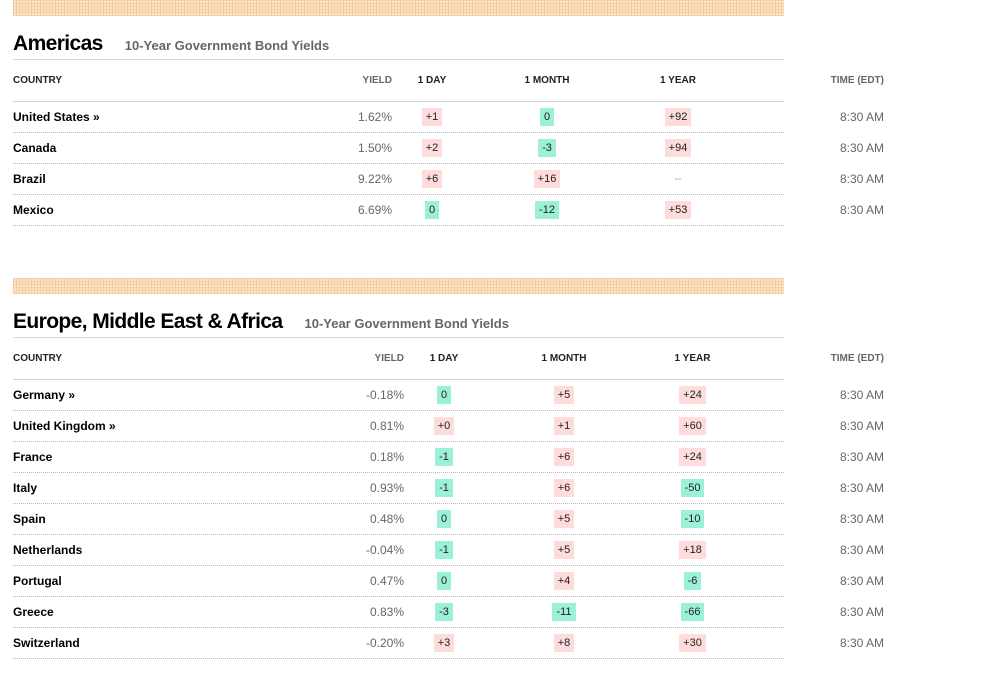  I want to click on table-row: Netherlands -0.04% -1 +5 +18 8:30 AM, so click(448, 550).